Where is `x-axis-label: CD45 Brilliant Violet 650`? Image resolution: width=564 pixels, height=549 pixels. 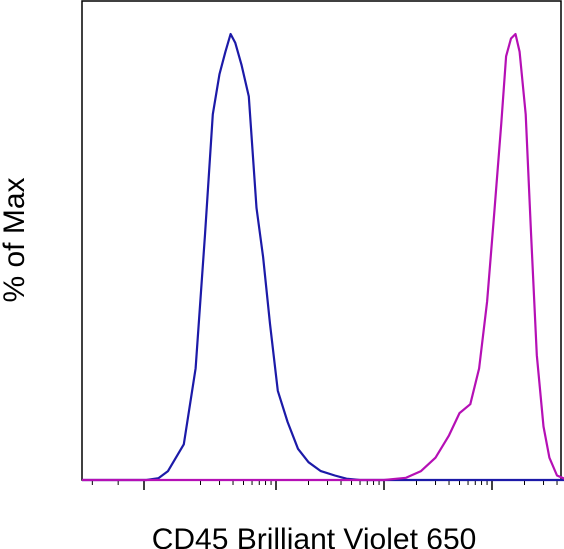
x-axis-label: CD45 Brilliant Violet 650 is located at coordinates (314, 536).